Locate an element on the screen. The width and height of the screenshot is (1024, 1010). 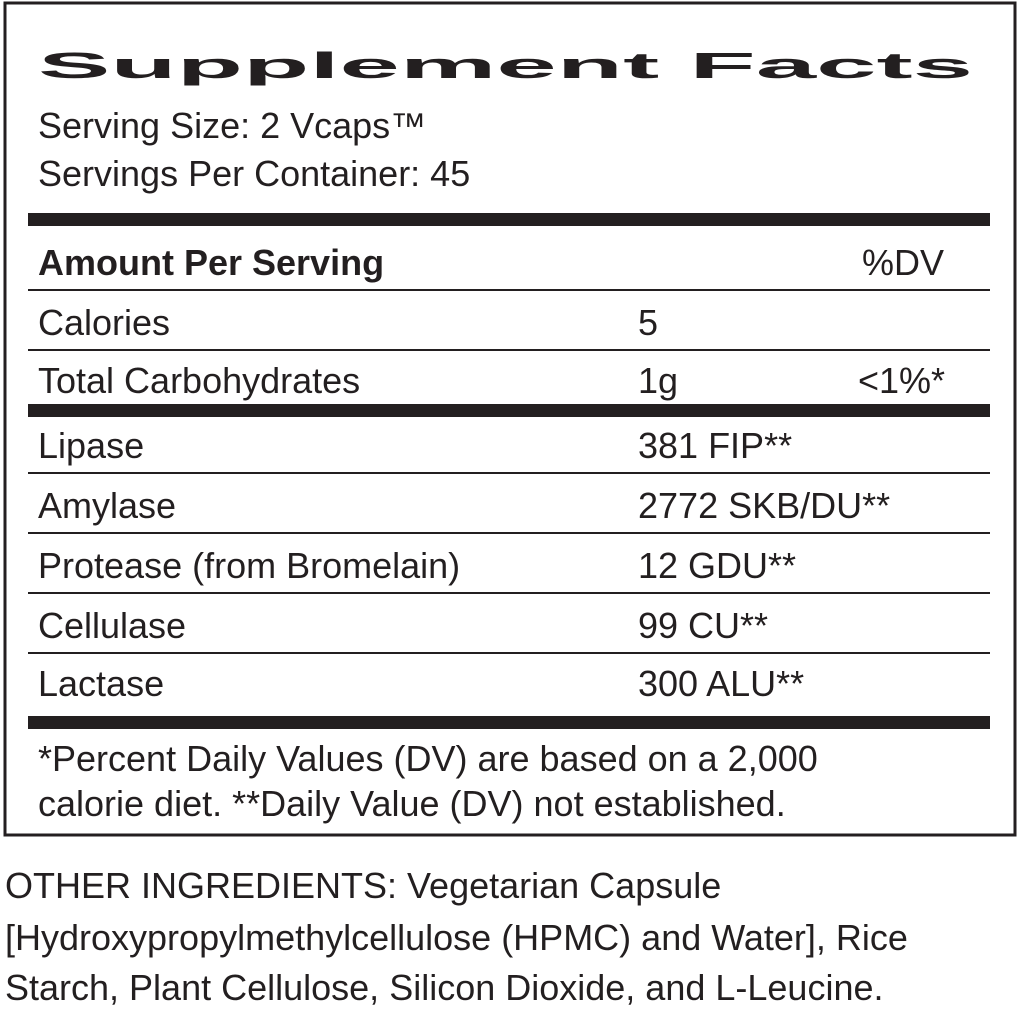
nutrient-name: Amylase is located at coordinates (107, 505).